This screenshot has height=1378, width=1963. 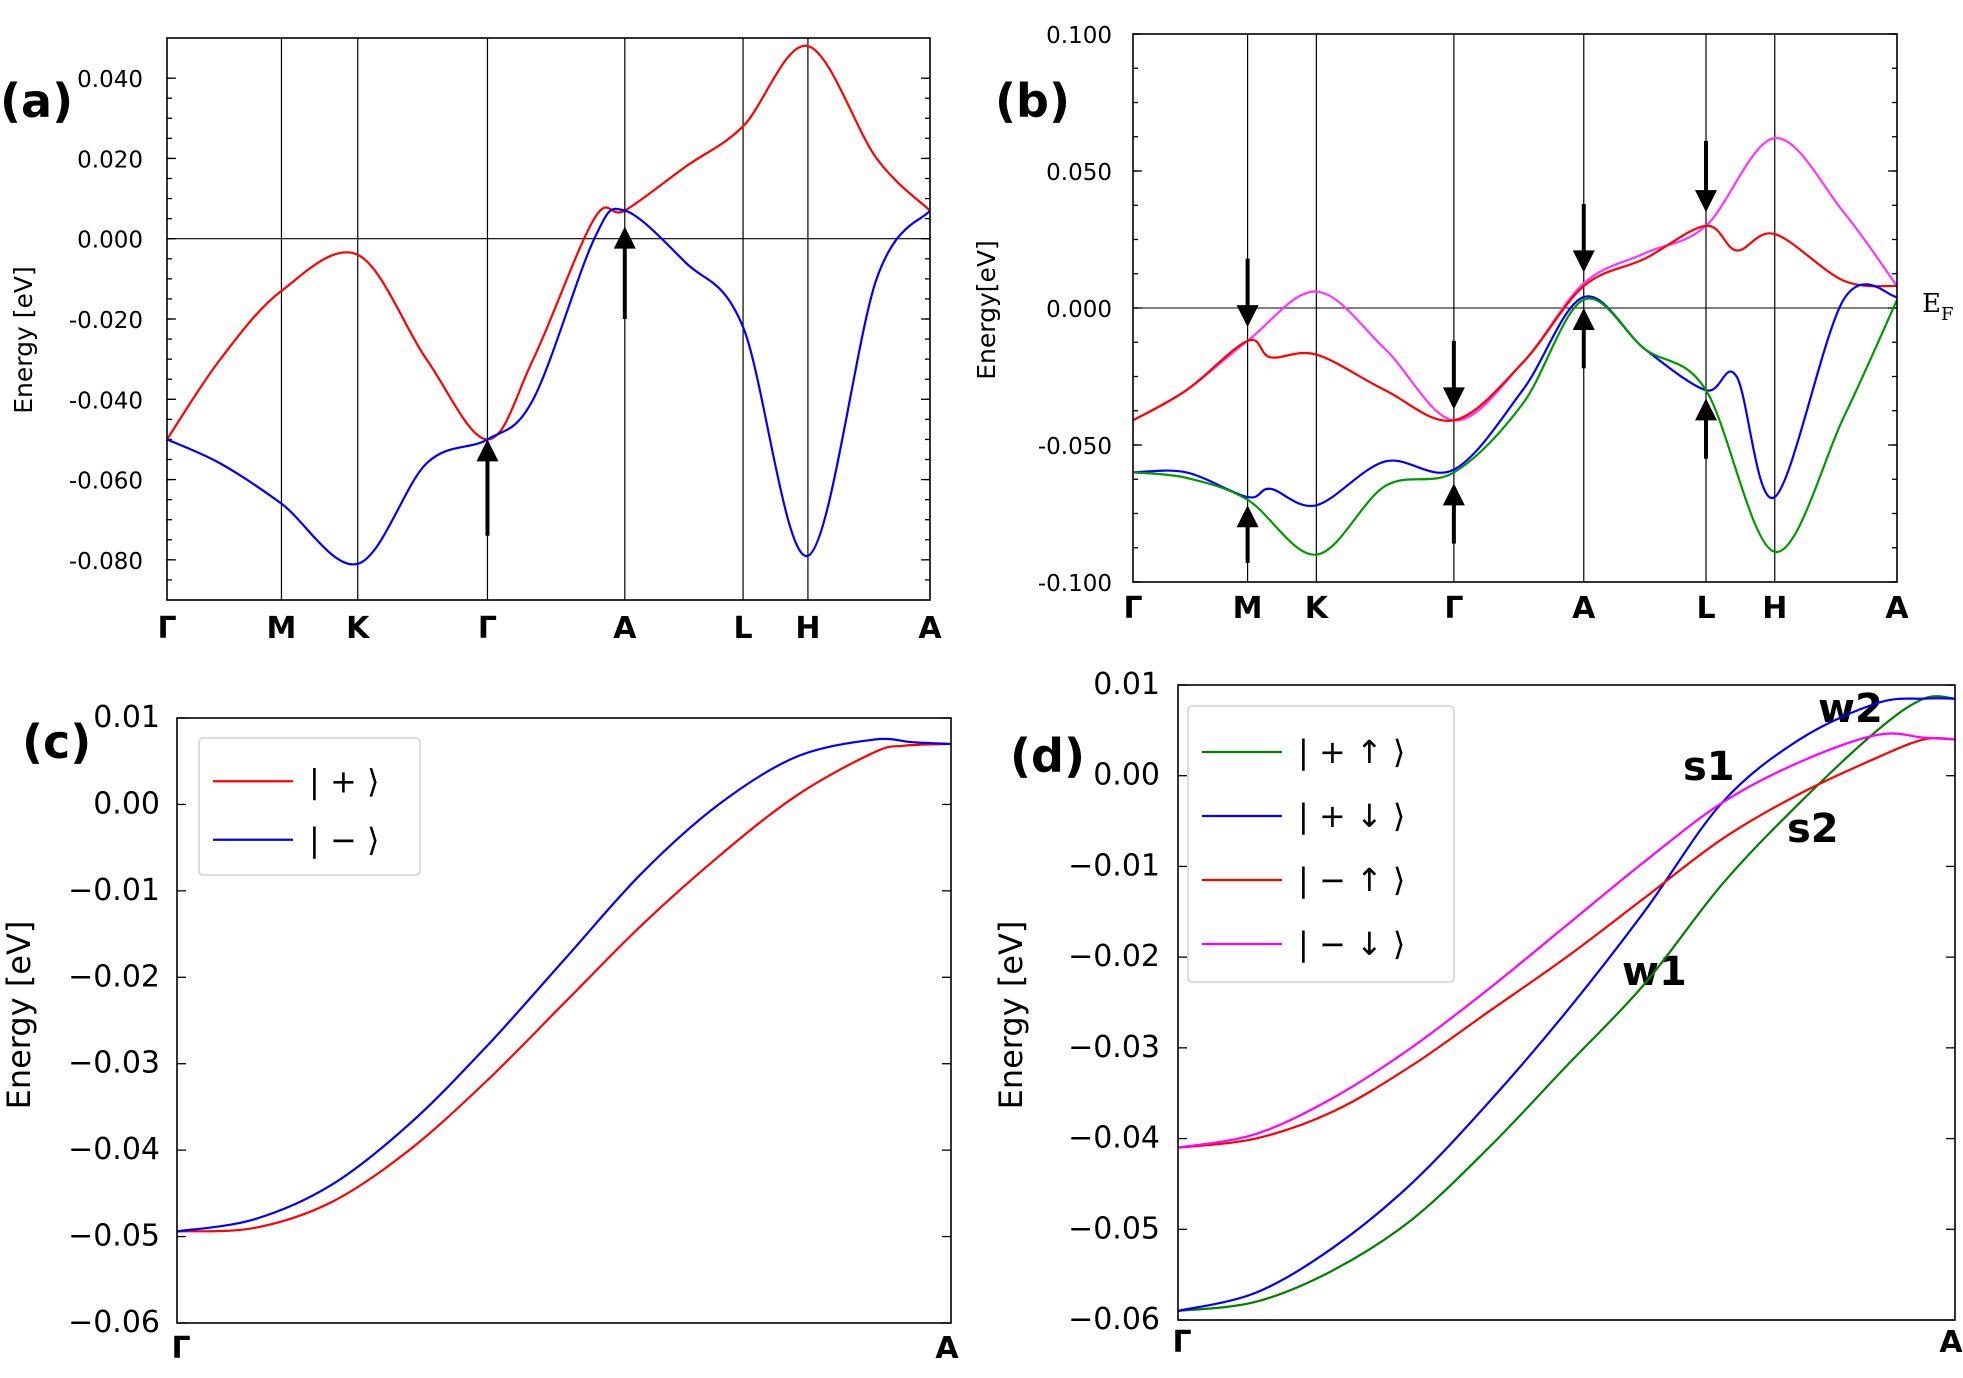 I want to click on y-tick-label: 0.040, so click(x=110, y=80).